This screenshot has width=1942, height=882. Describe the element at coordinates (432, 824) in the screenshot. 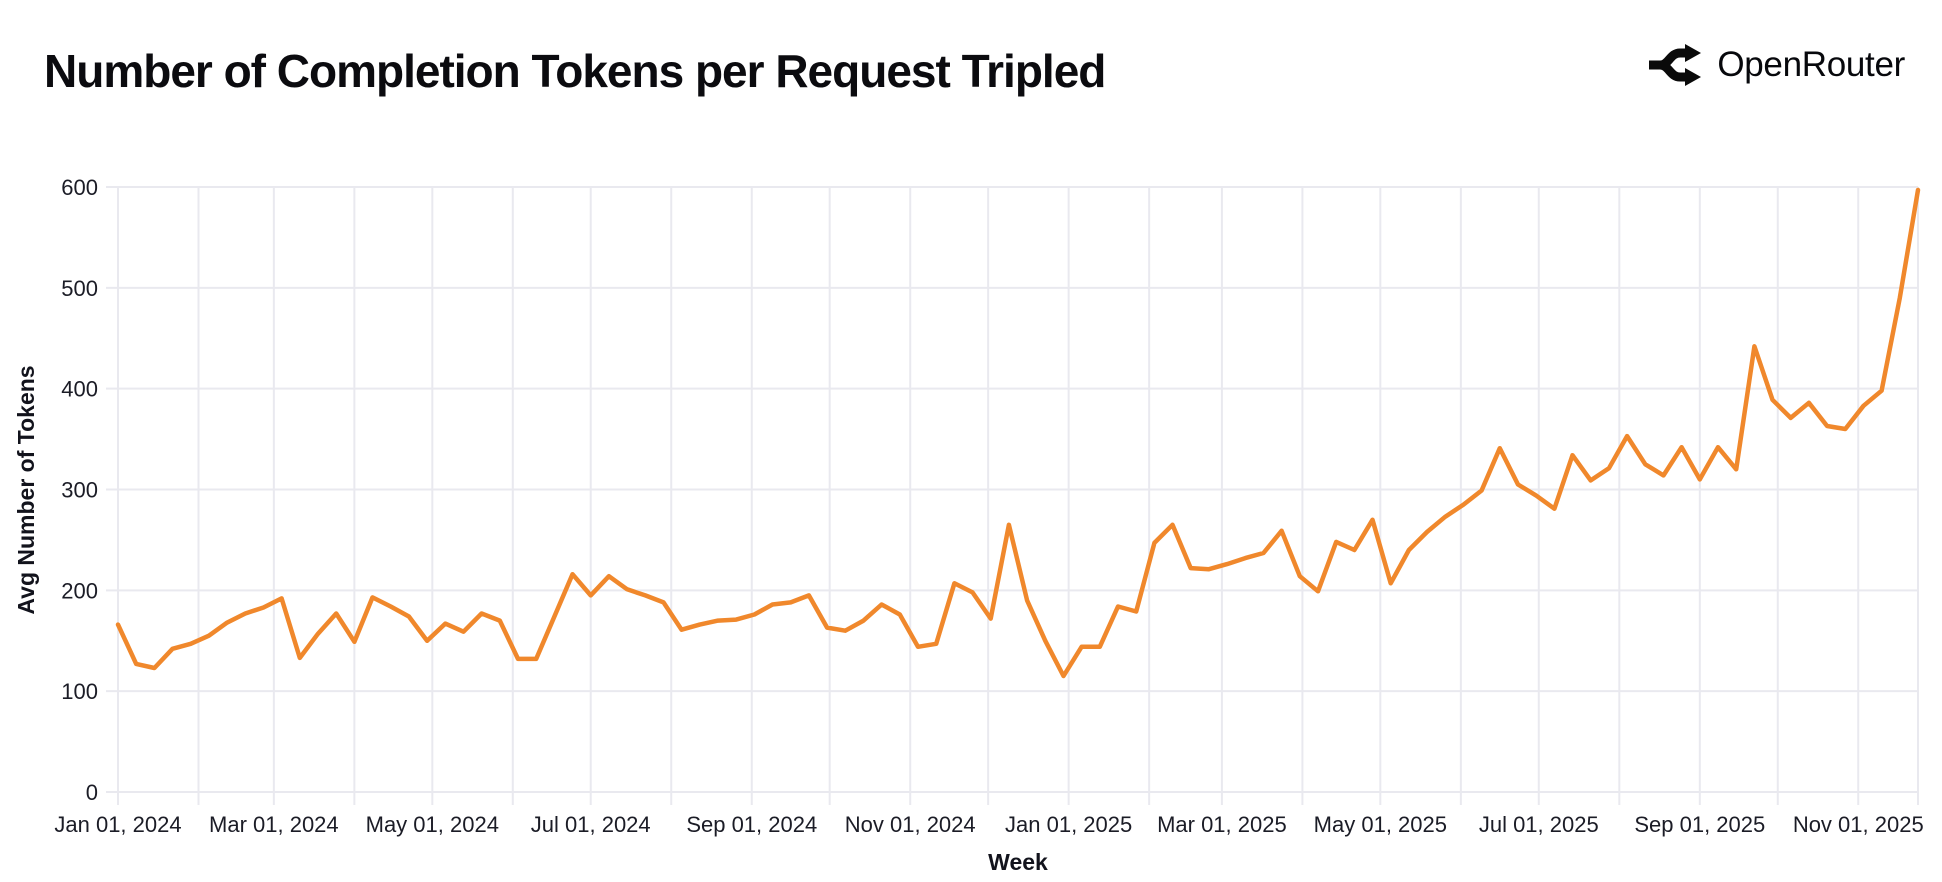

I see `x-tick-label: May 01, 2024` at that location.